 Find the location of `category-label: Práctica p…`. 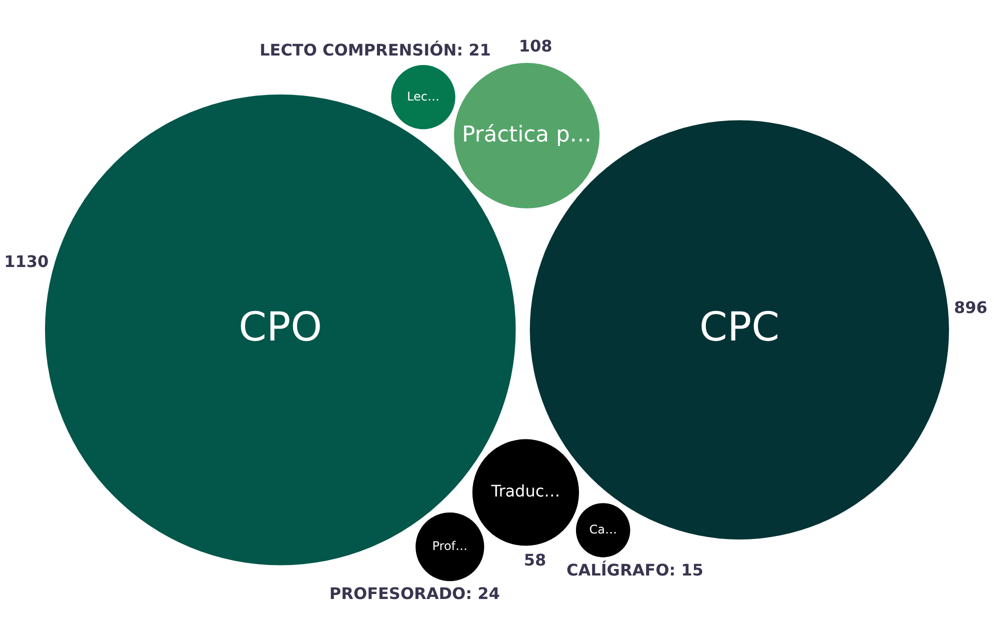

category-label: Práctica p… is located at coordinates (527, 135).